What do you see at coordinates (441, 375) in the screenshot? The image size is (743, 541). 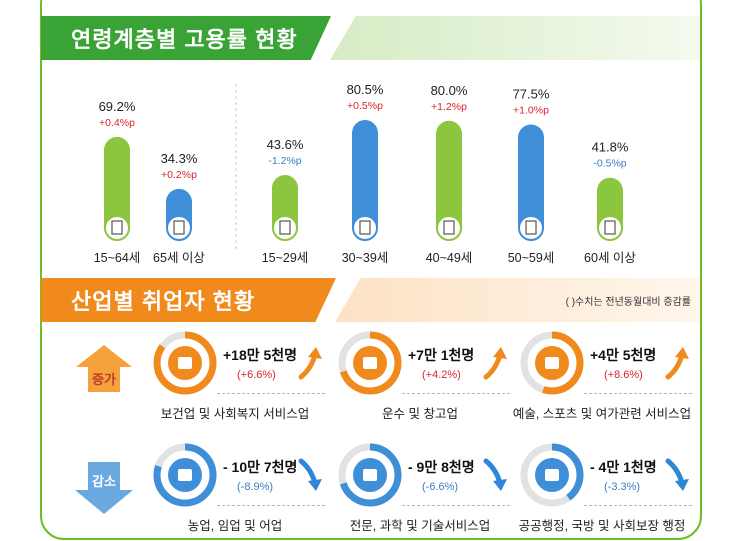 I see `industry-change-rate: (+4.2%)` at bounding box center [441, 375].